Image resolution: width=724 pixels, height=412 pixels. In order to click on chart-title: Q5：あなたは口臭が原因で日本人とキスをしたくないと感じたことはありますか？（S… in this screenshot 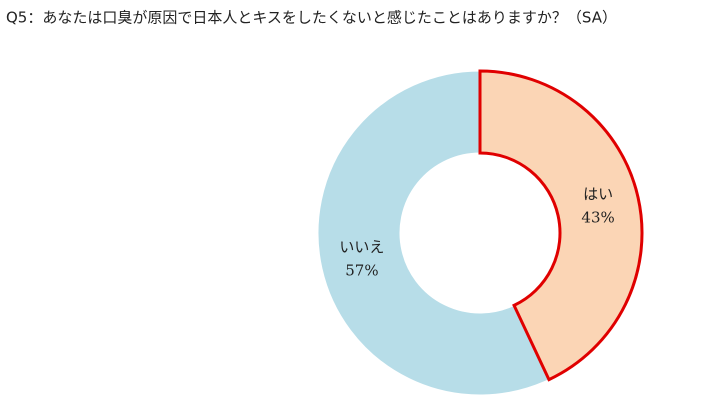, I will do `click(311, 18)`.